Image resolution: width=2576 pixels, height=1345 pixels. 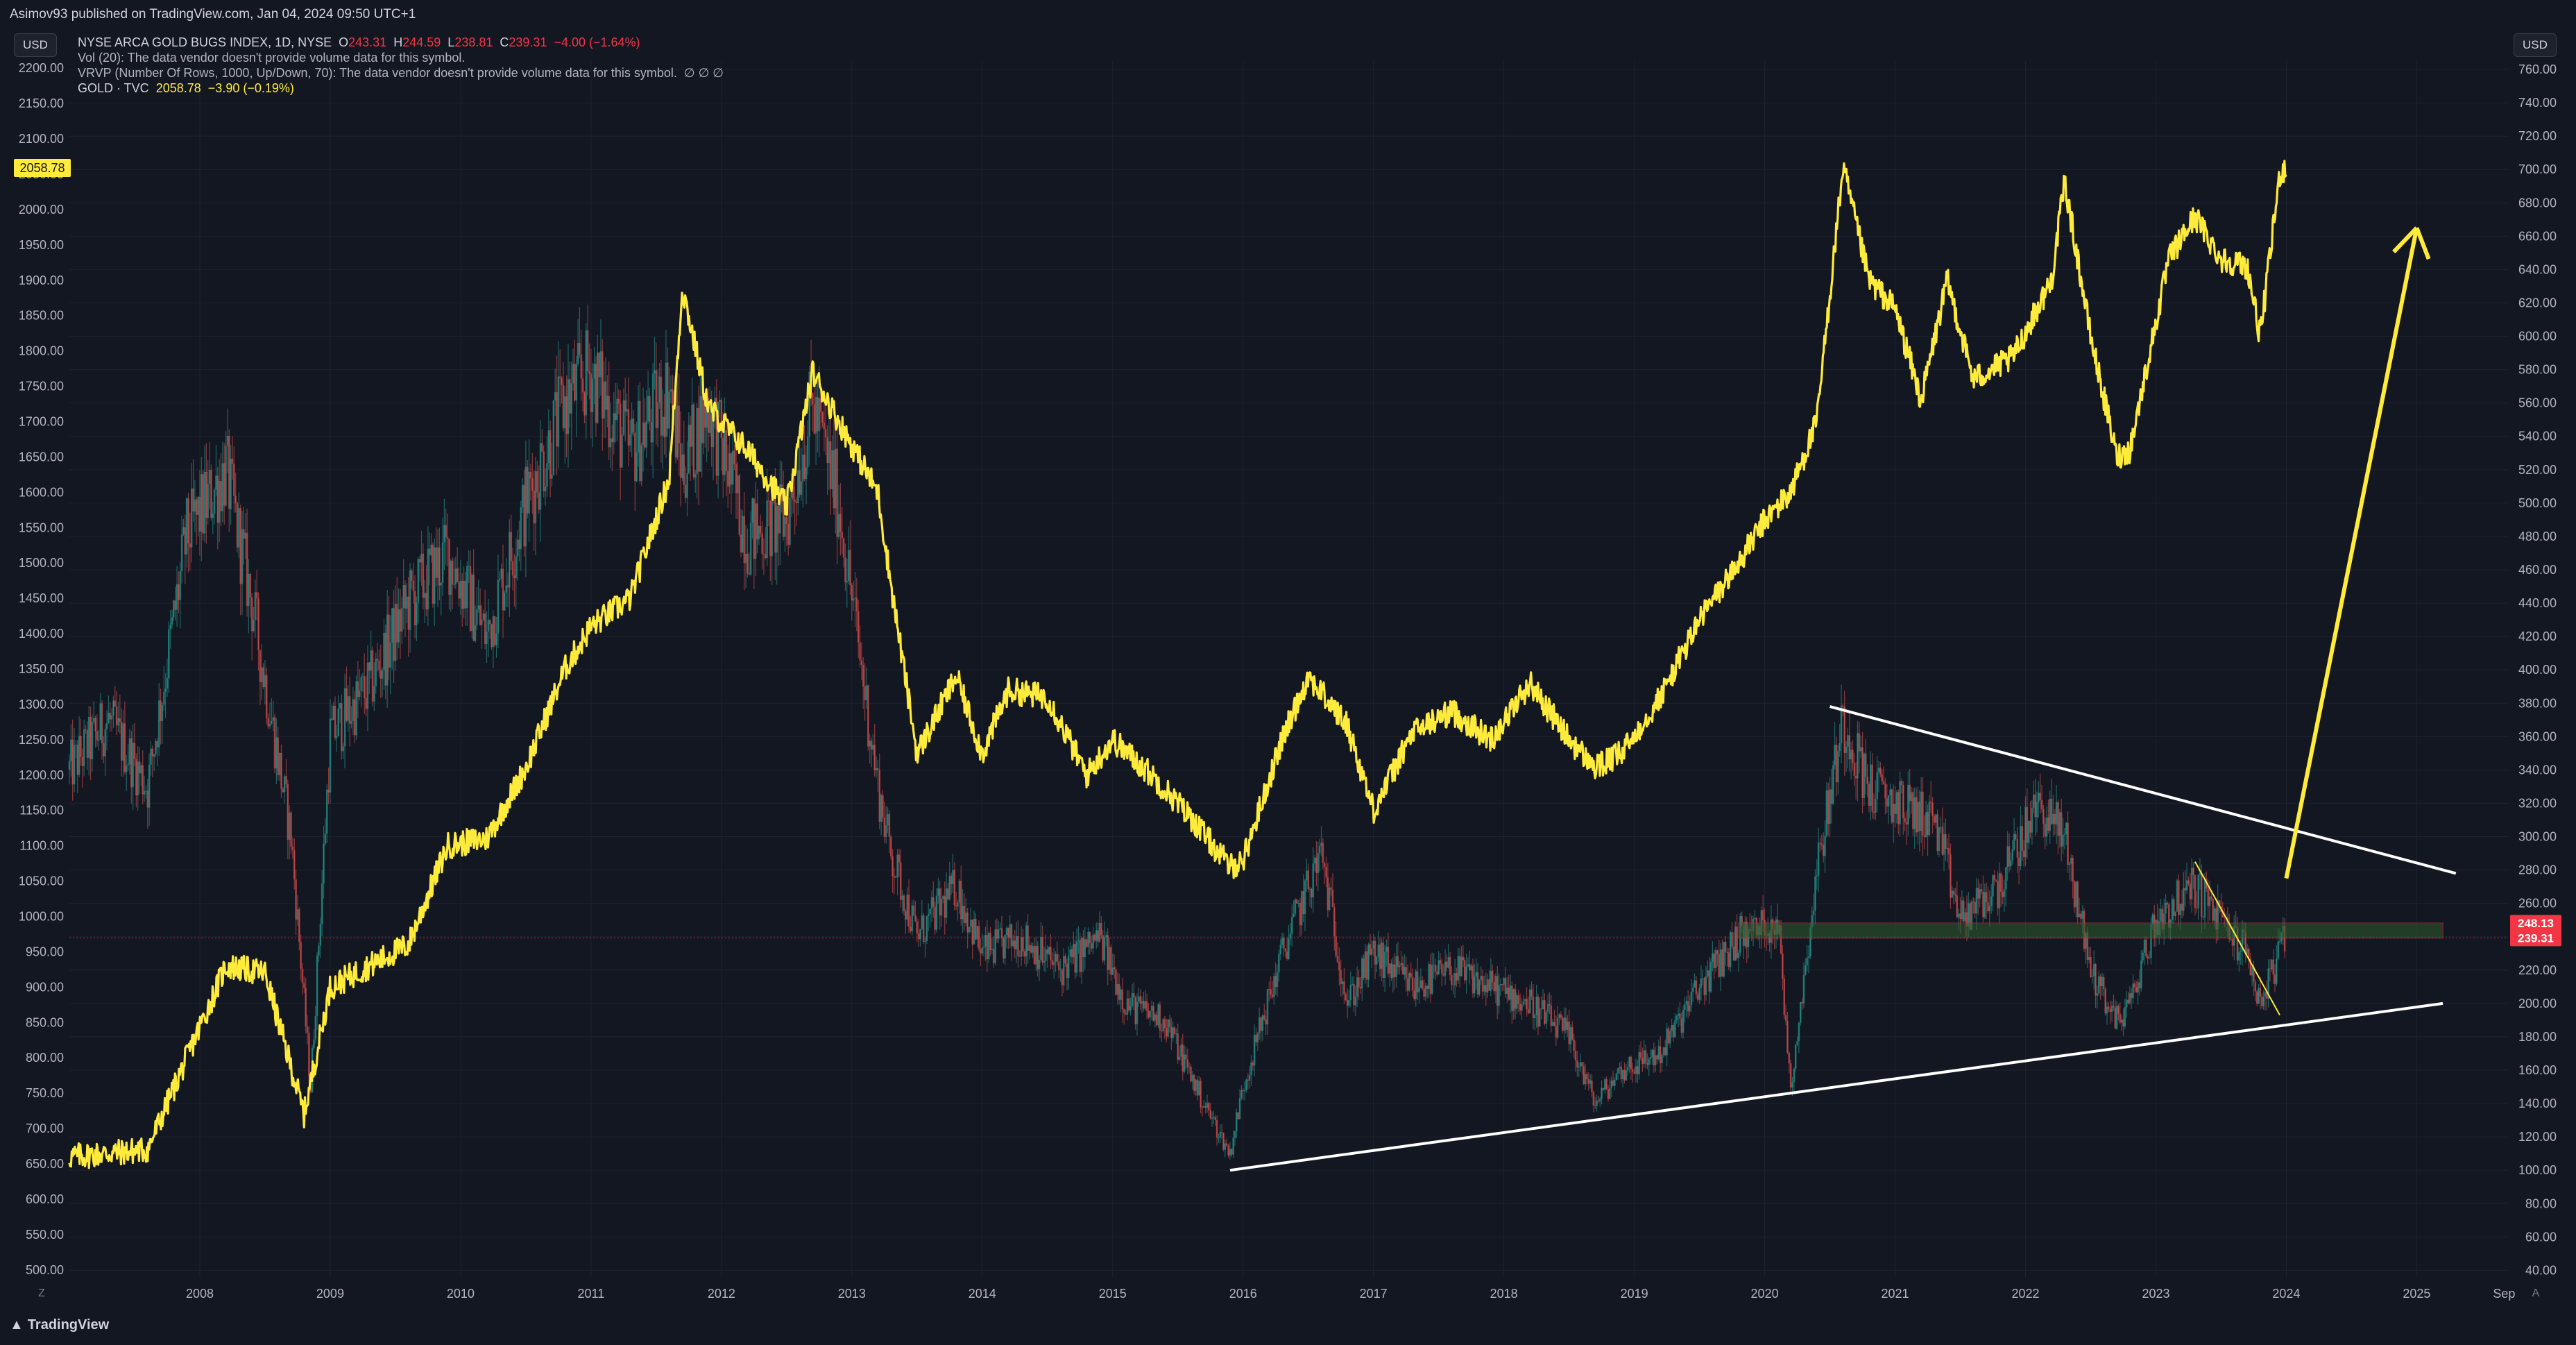 What do you see at coordinates (41, 1293) in the screenshot?
I see `left-scale-button: Z` at bounding box center [41, 1293].